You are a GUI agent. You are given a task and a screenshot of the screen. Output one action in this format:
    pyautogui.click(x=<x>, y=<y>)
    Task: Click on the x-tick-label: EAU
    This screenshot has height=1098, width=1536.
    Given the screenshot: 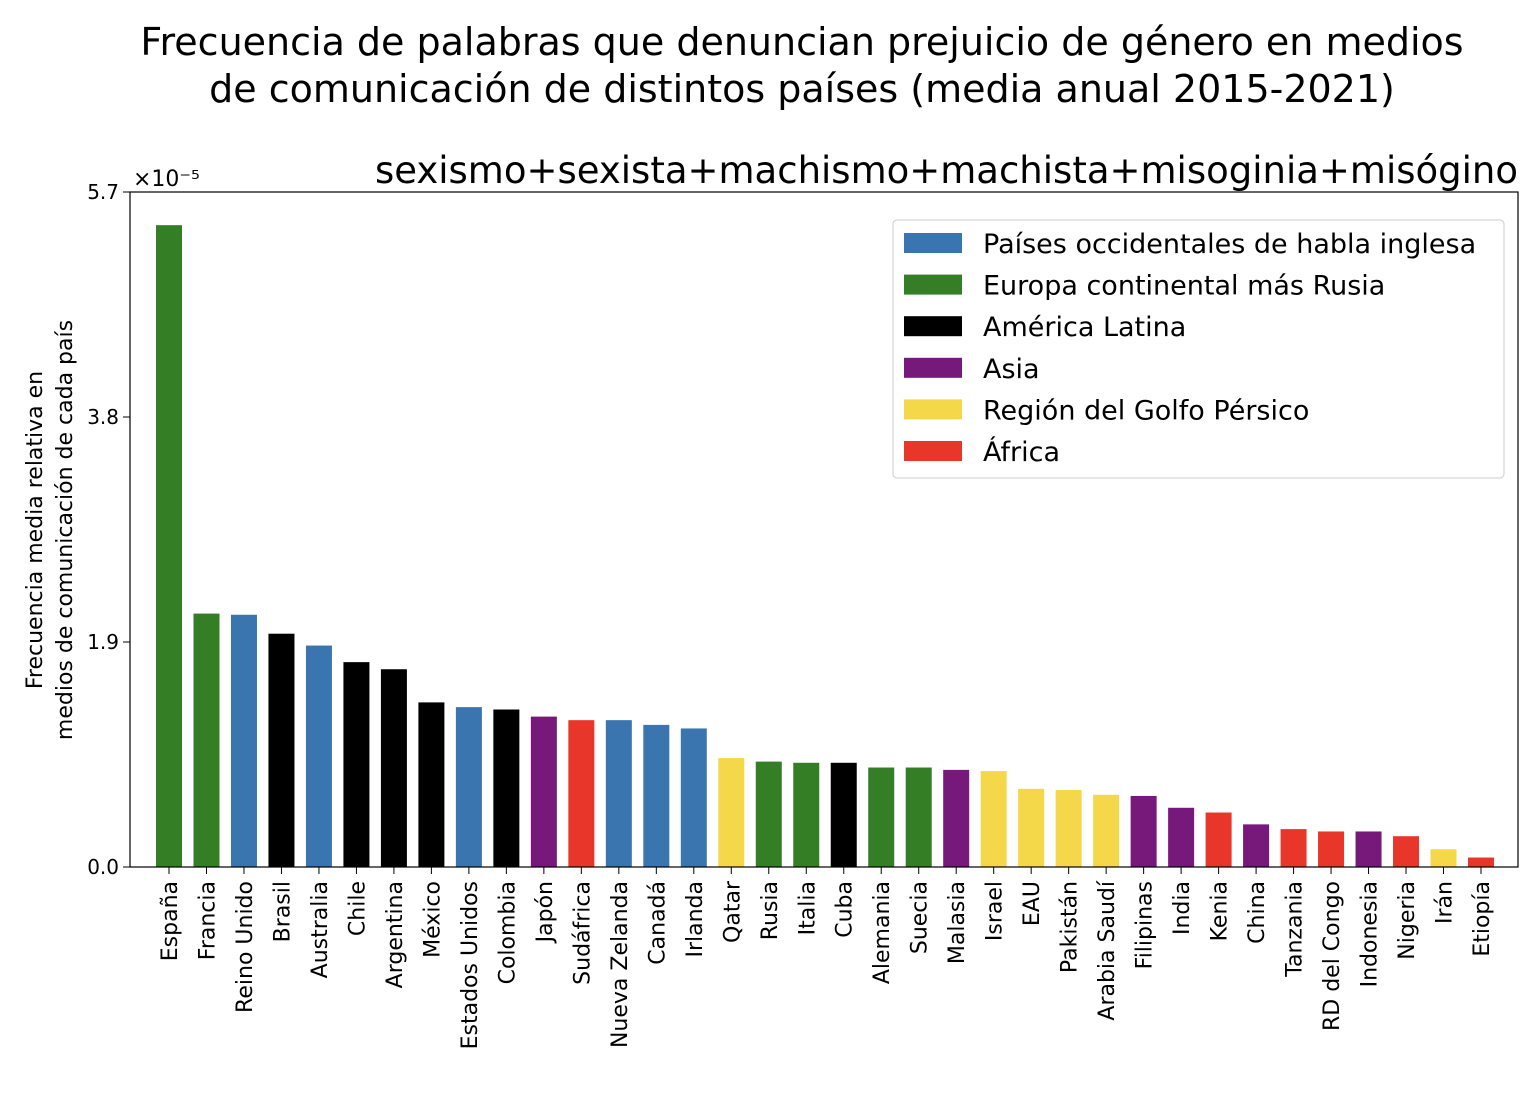 What is the action you would take?
    pyautogui.click(x=1032, y=903)
    